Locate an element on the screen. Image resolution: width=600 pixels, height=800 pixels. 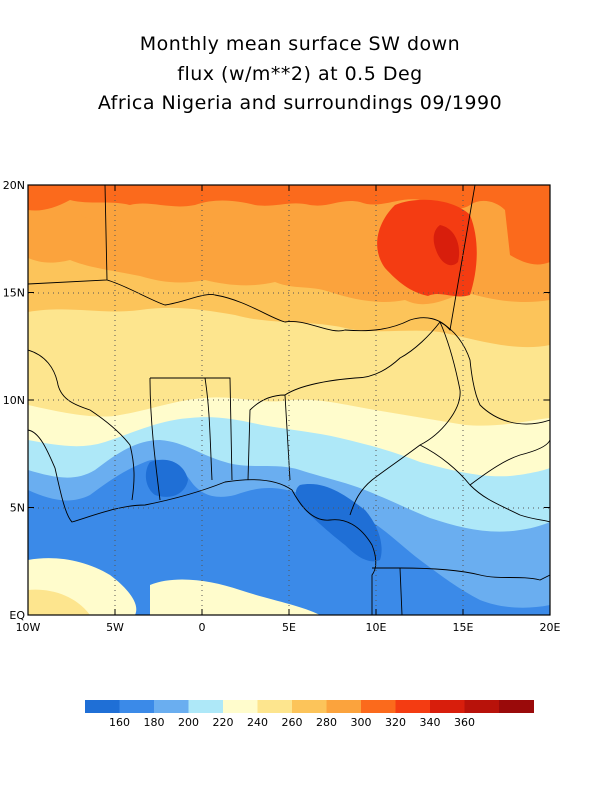
lon-tick-label: 15E is located at coordinates (463, 627).